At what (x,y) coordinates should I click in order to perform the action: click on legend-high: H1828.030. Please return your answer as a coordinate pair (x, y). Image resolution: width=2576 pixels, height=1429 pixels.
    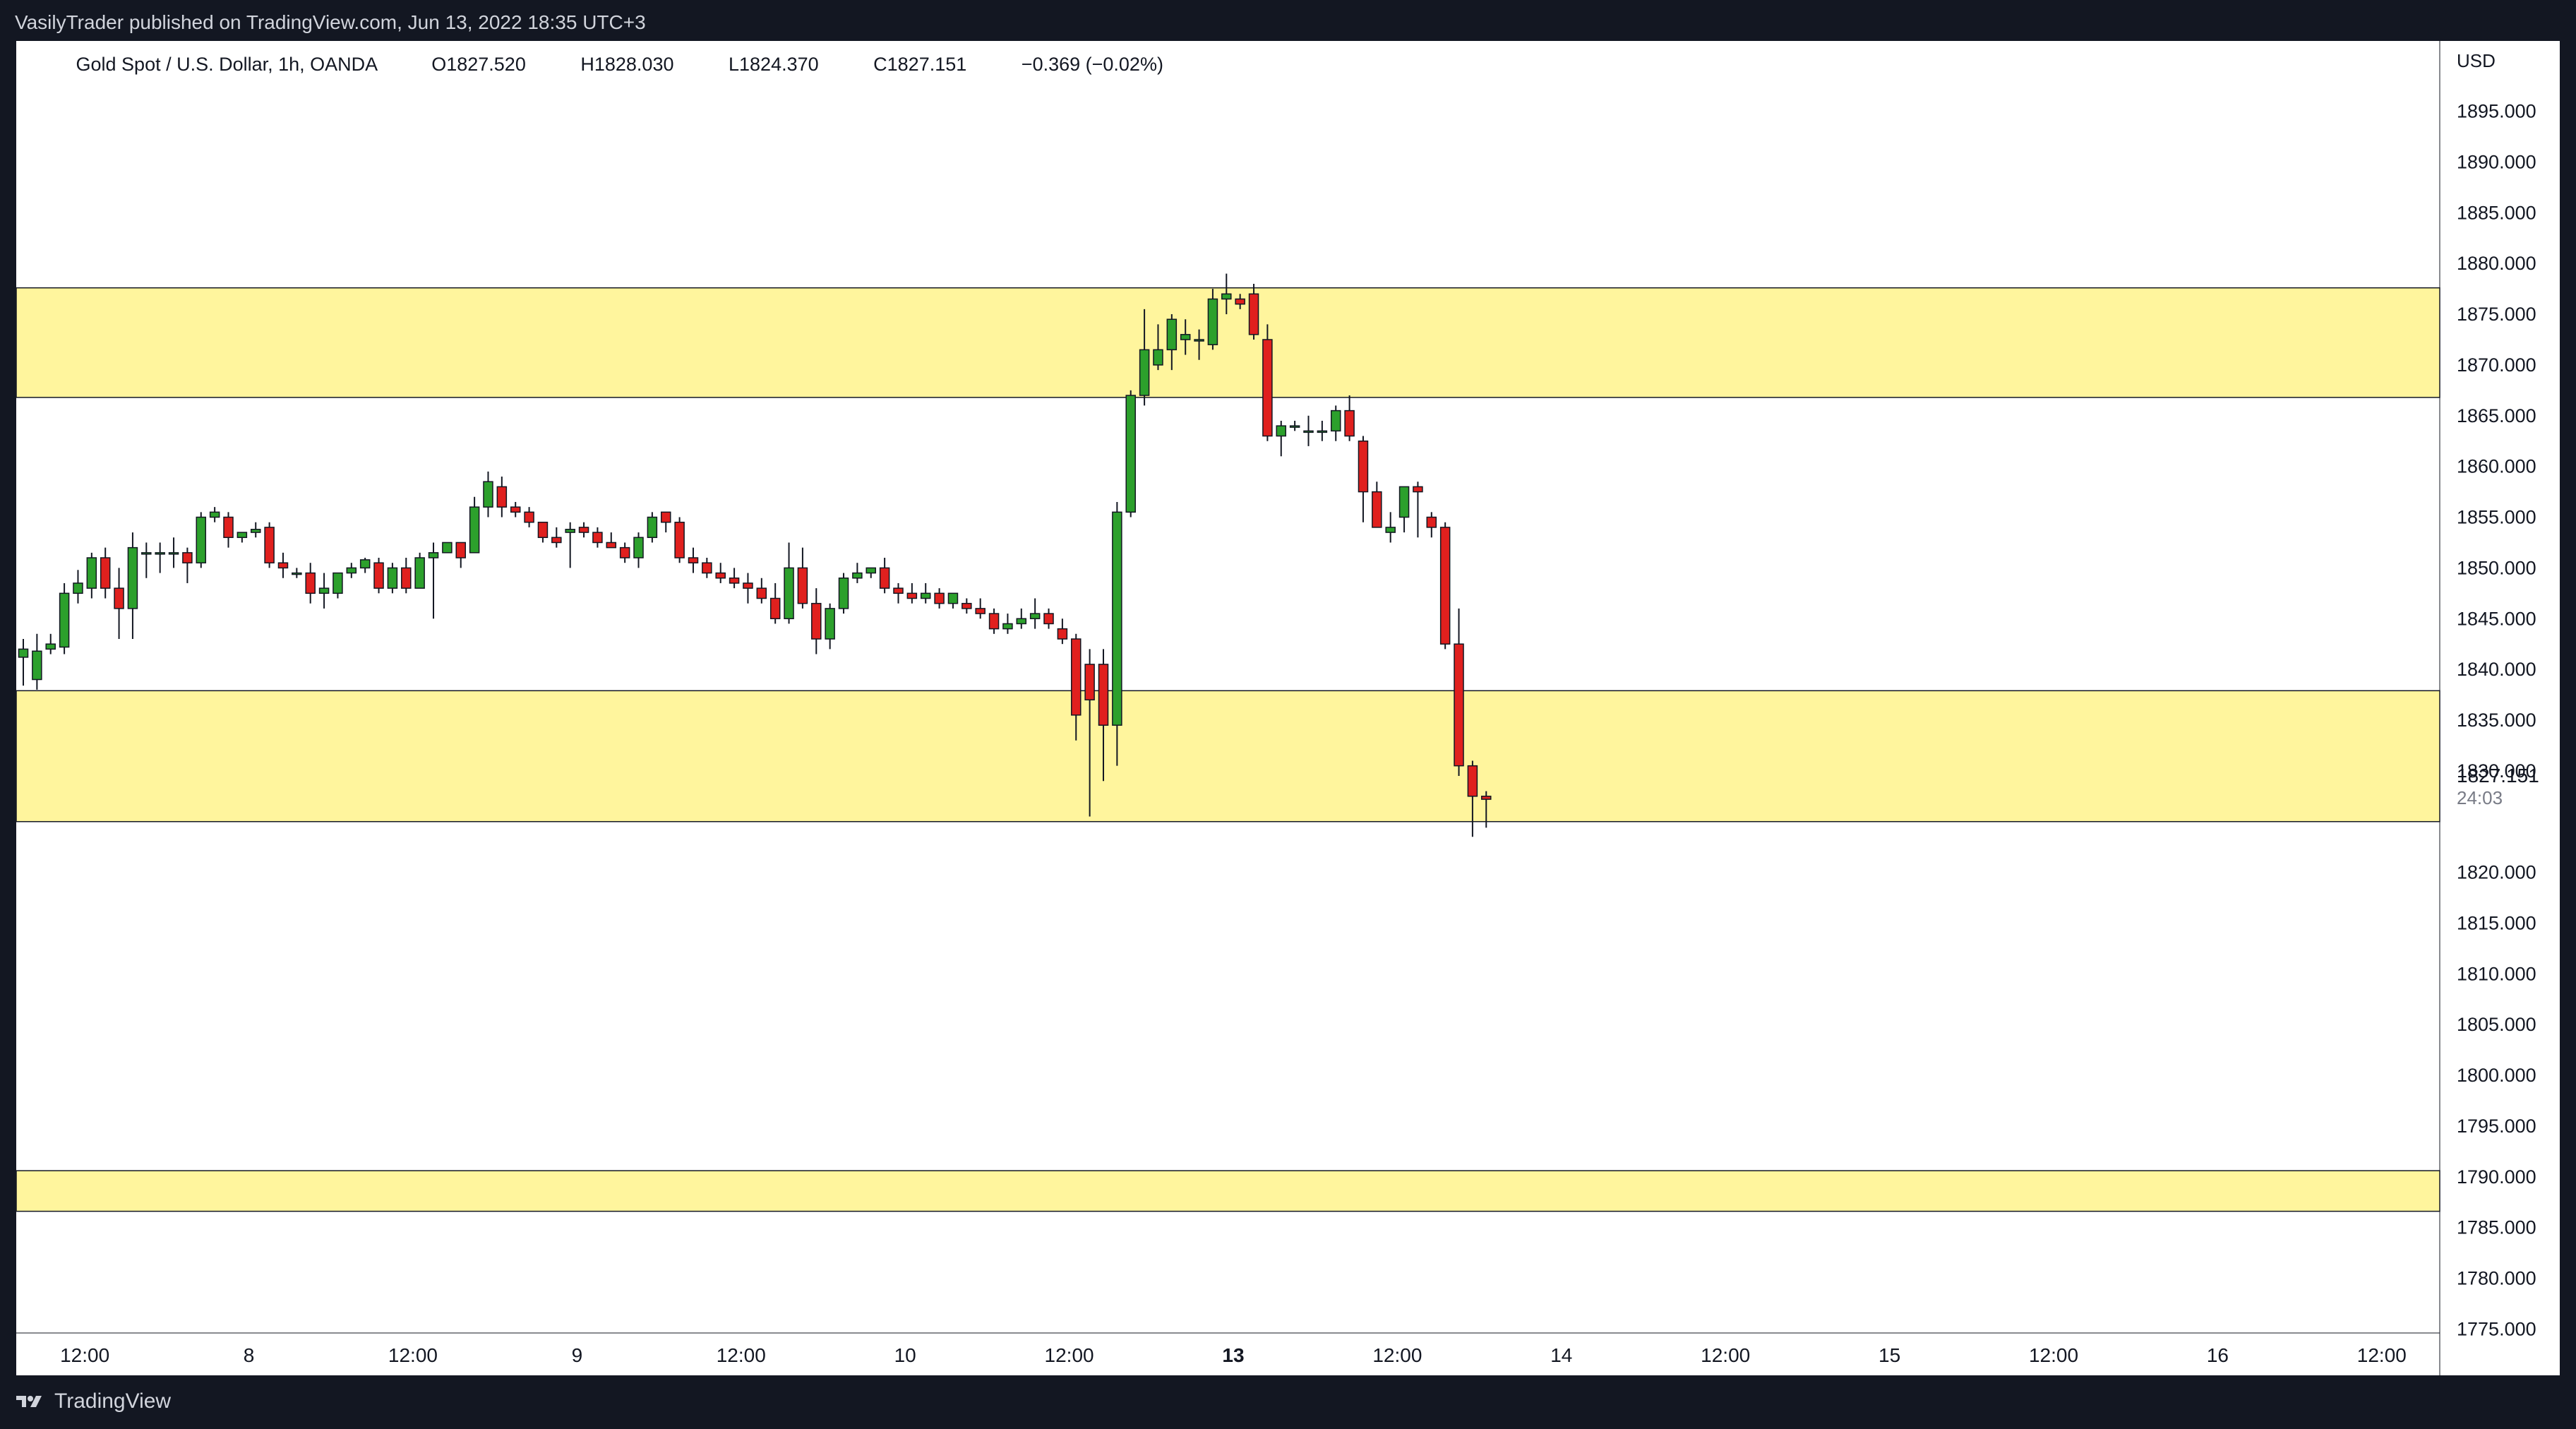
    Looking at the image, I should click on (626, 64).